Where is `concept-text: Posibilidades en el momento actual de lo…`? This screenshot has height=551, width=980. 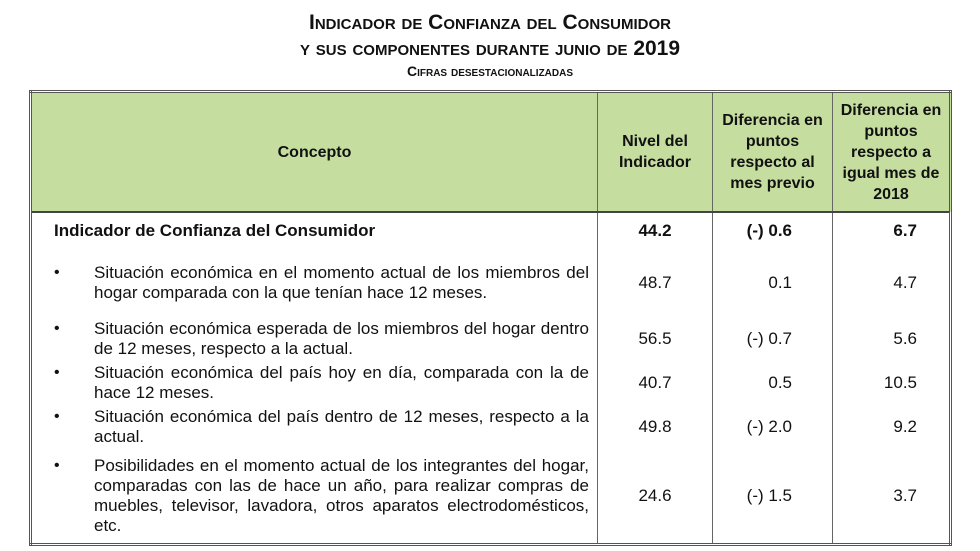
concept-text: Posibilidades en el momento actual de lo… is located at coordinates (341, 495).